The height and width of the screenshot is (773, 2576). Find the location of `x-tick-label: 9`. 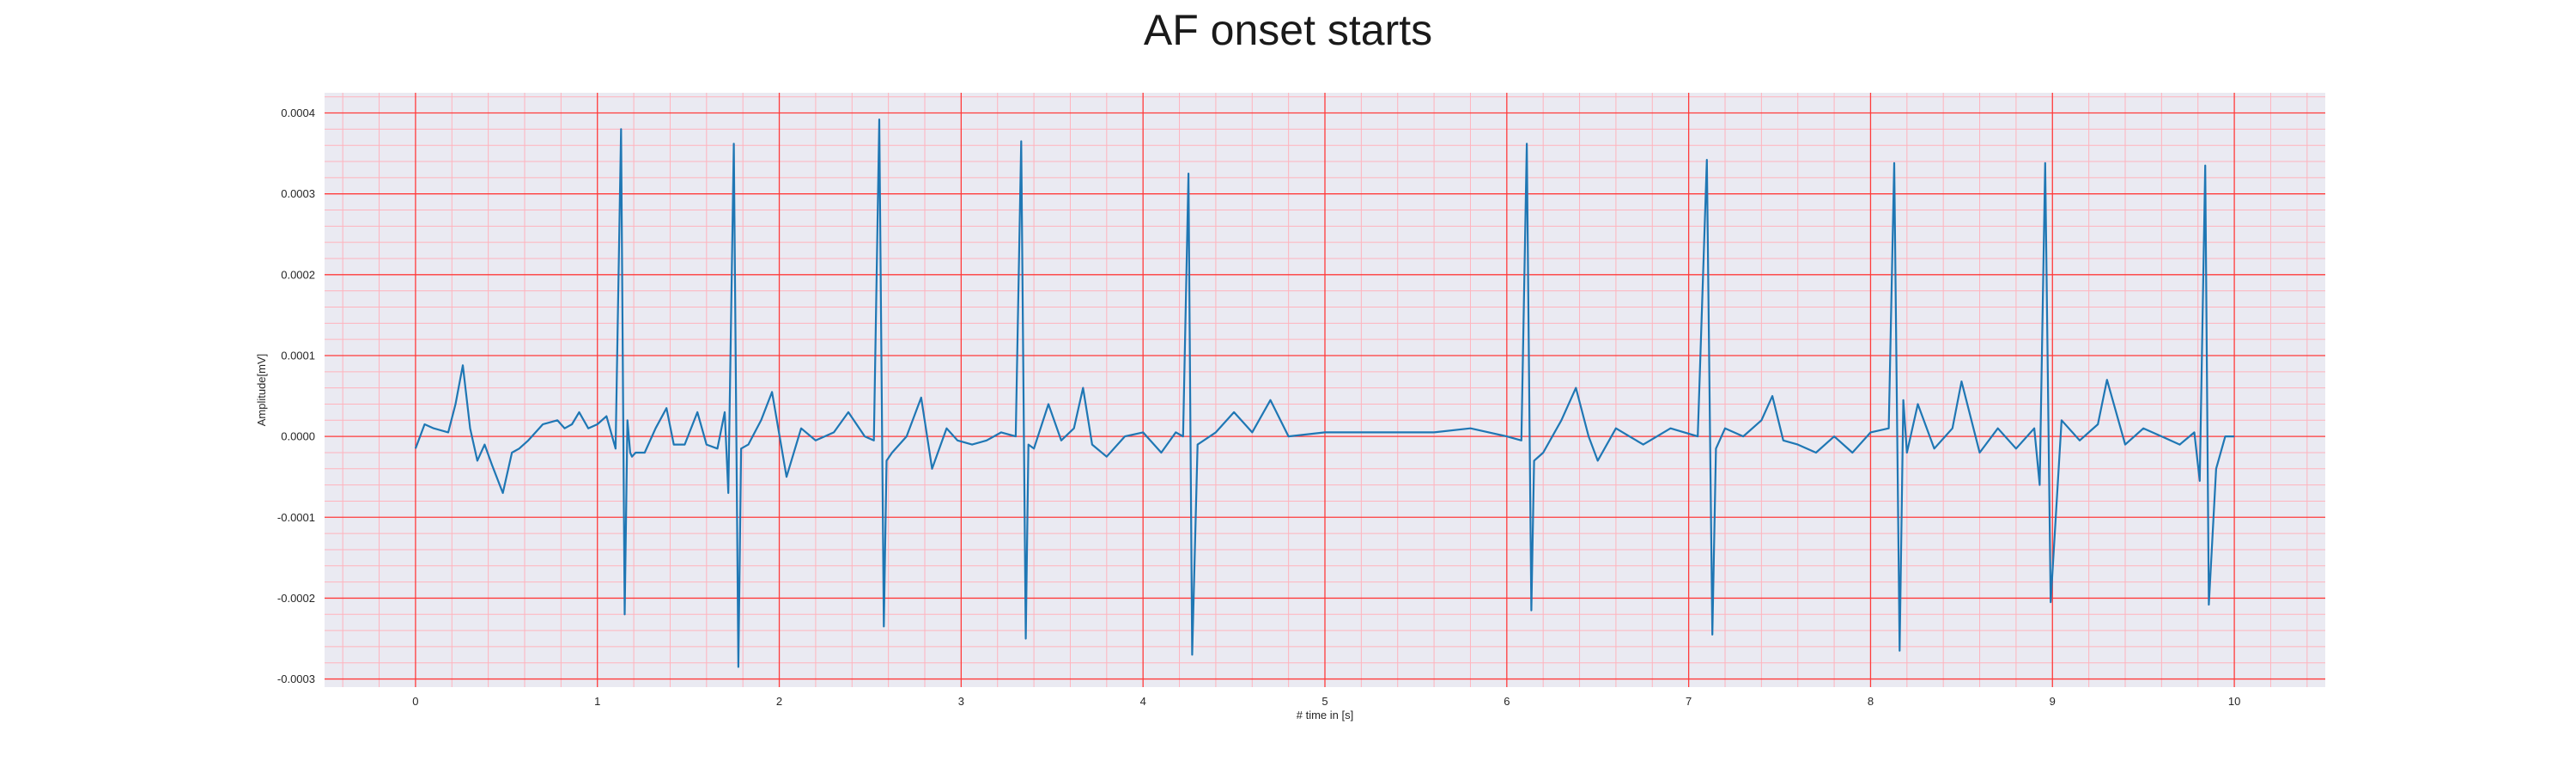

x-tick-label: 9 is located at coordinates (2053, 701).